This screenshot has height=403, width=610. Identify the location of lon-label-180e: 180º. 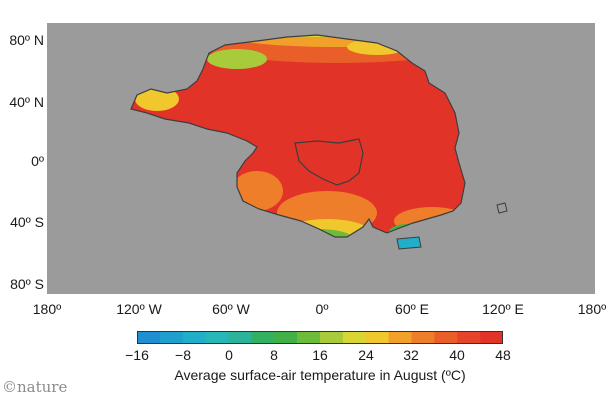
(592, 309).